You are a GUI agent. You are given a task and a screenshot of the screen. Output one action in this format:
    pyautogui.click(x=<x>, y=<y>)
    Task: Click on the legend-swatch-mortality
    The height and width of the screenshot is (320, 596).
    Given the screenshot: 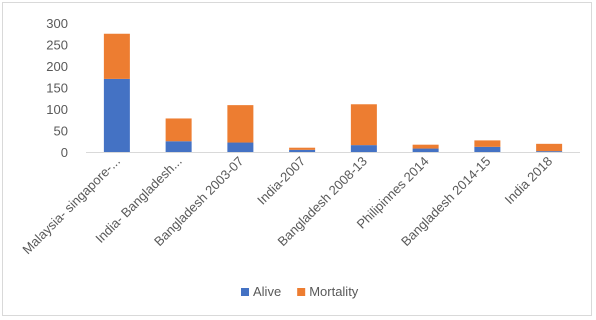 What is the action you would take?
    pyautogui.click(x=301, y=292)
    